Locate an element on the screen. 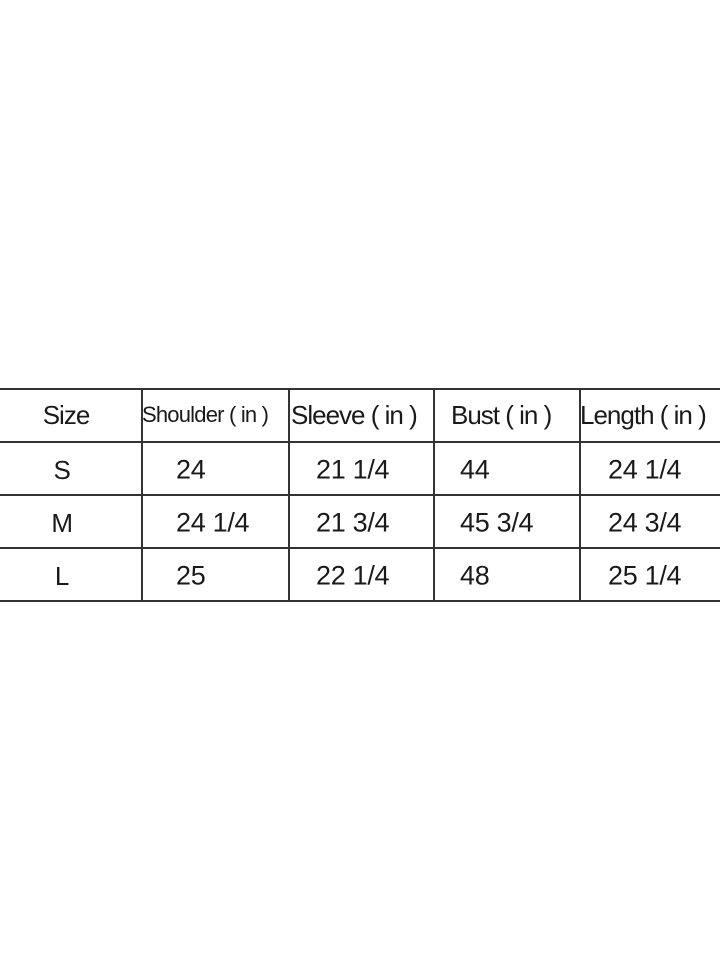  header-bust: Bust ( in ) is located at coordinates (501, 415).